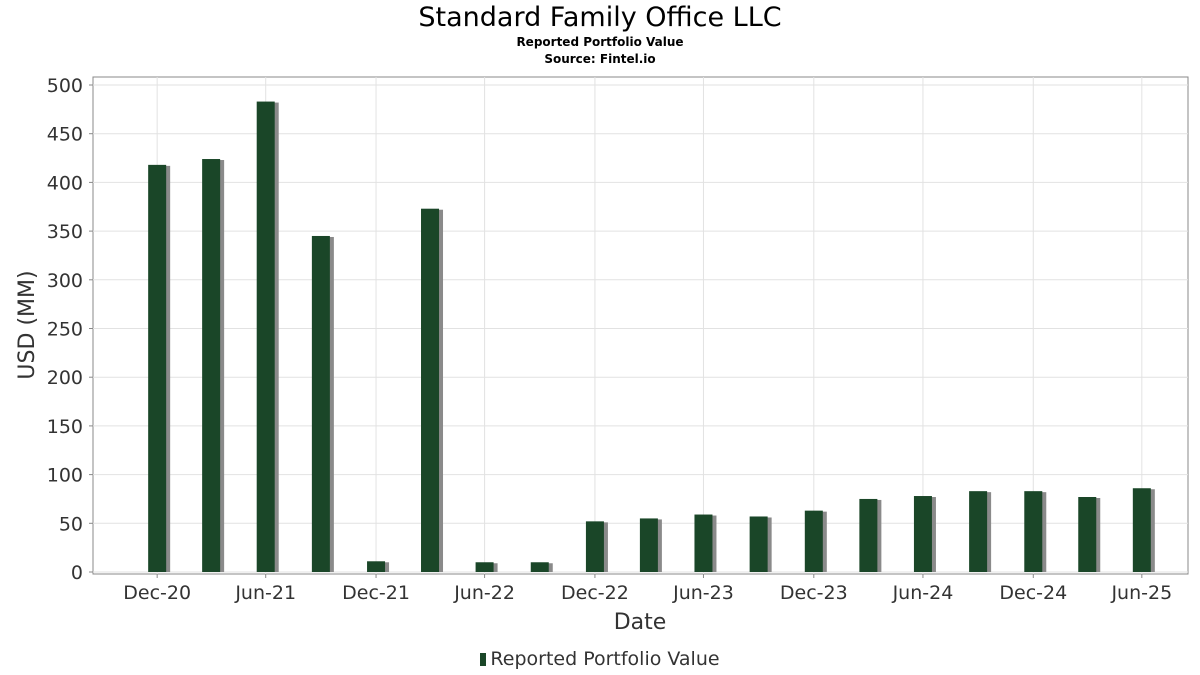 The image size is (1200, 675). What do you see at coordinates (376, 593) in the screenshot?
I see `x-tick-label: Dec-21` at bounding box center [376, 593].